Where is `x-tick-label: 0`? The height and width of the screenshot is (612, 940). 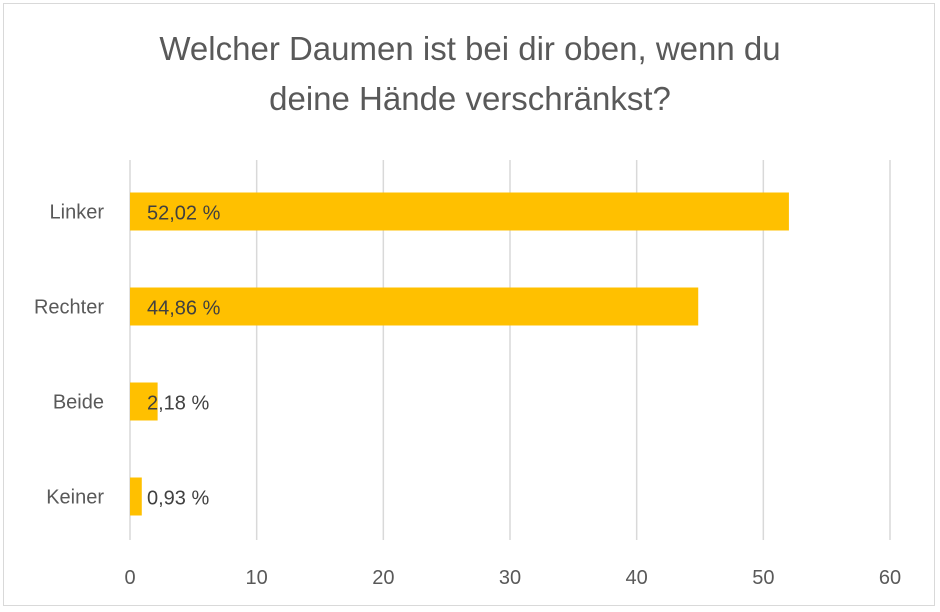
x-tick-label: 0 is located at coordinates (129, 578).